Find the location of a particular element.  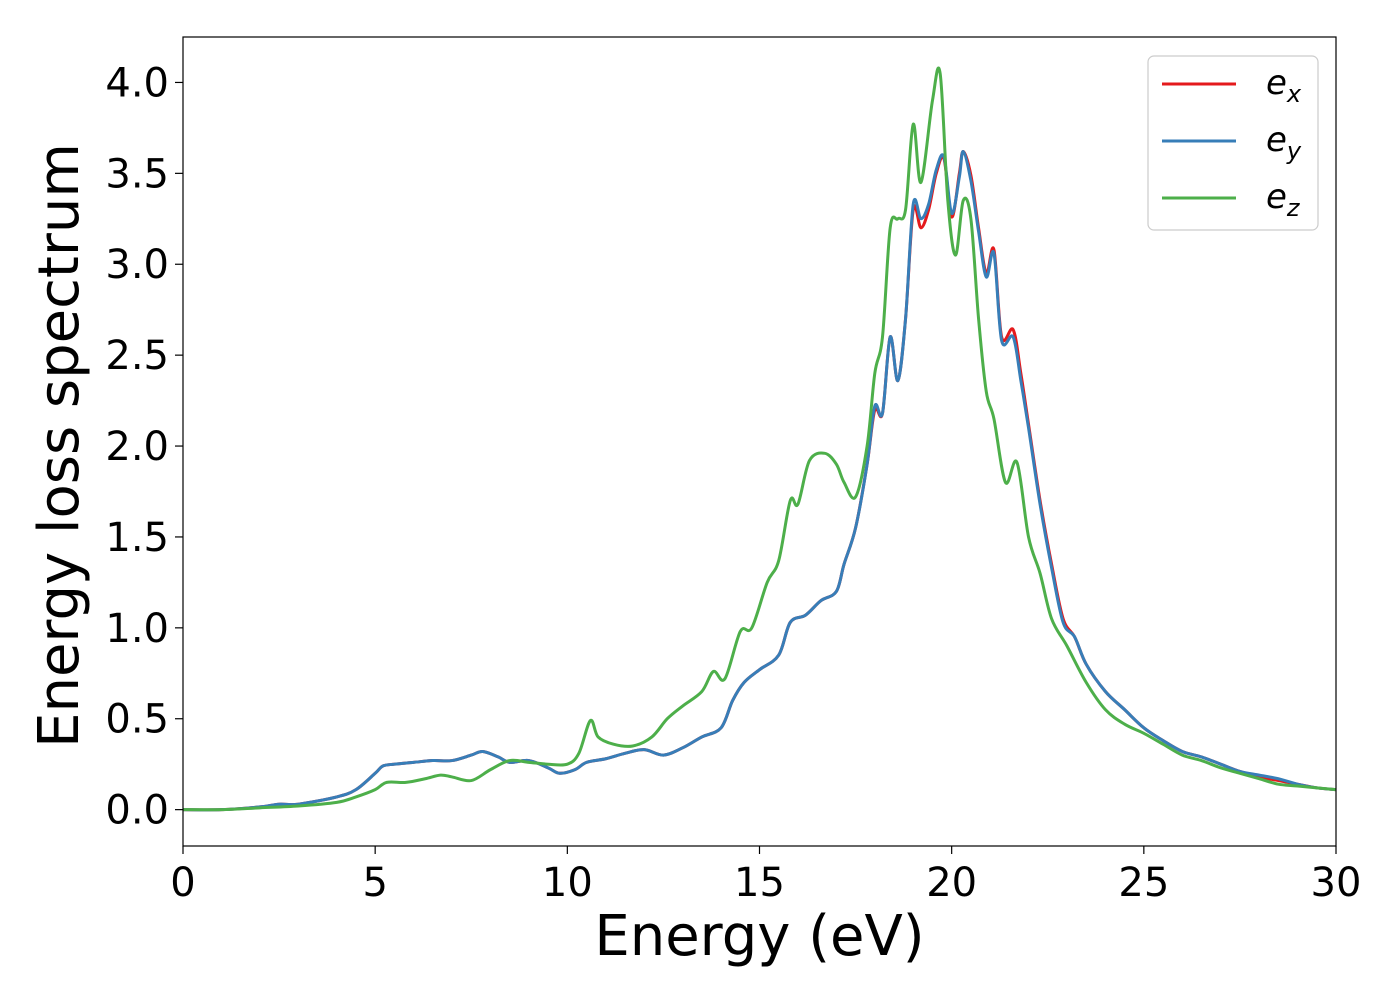

y-tick-label: 2.5 is located at coordinates (137, 356).